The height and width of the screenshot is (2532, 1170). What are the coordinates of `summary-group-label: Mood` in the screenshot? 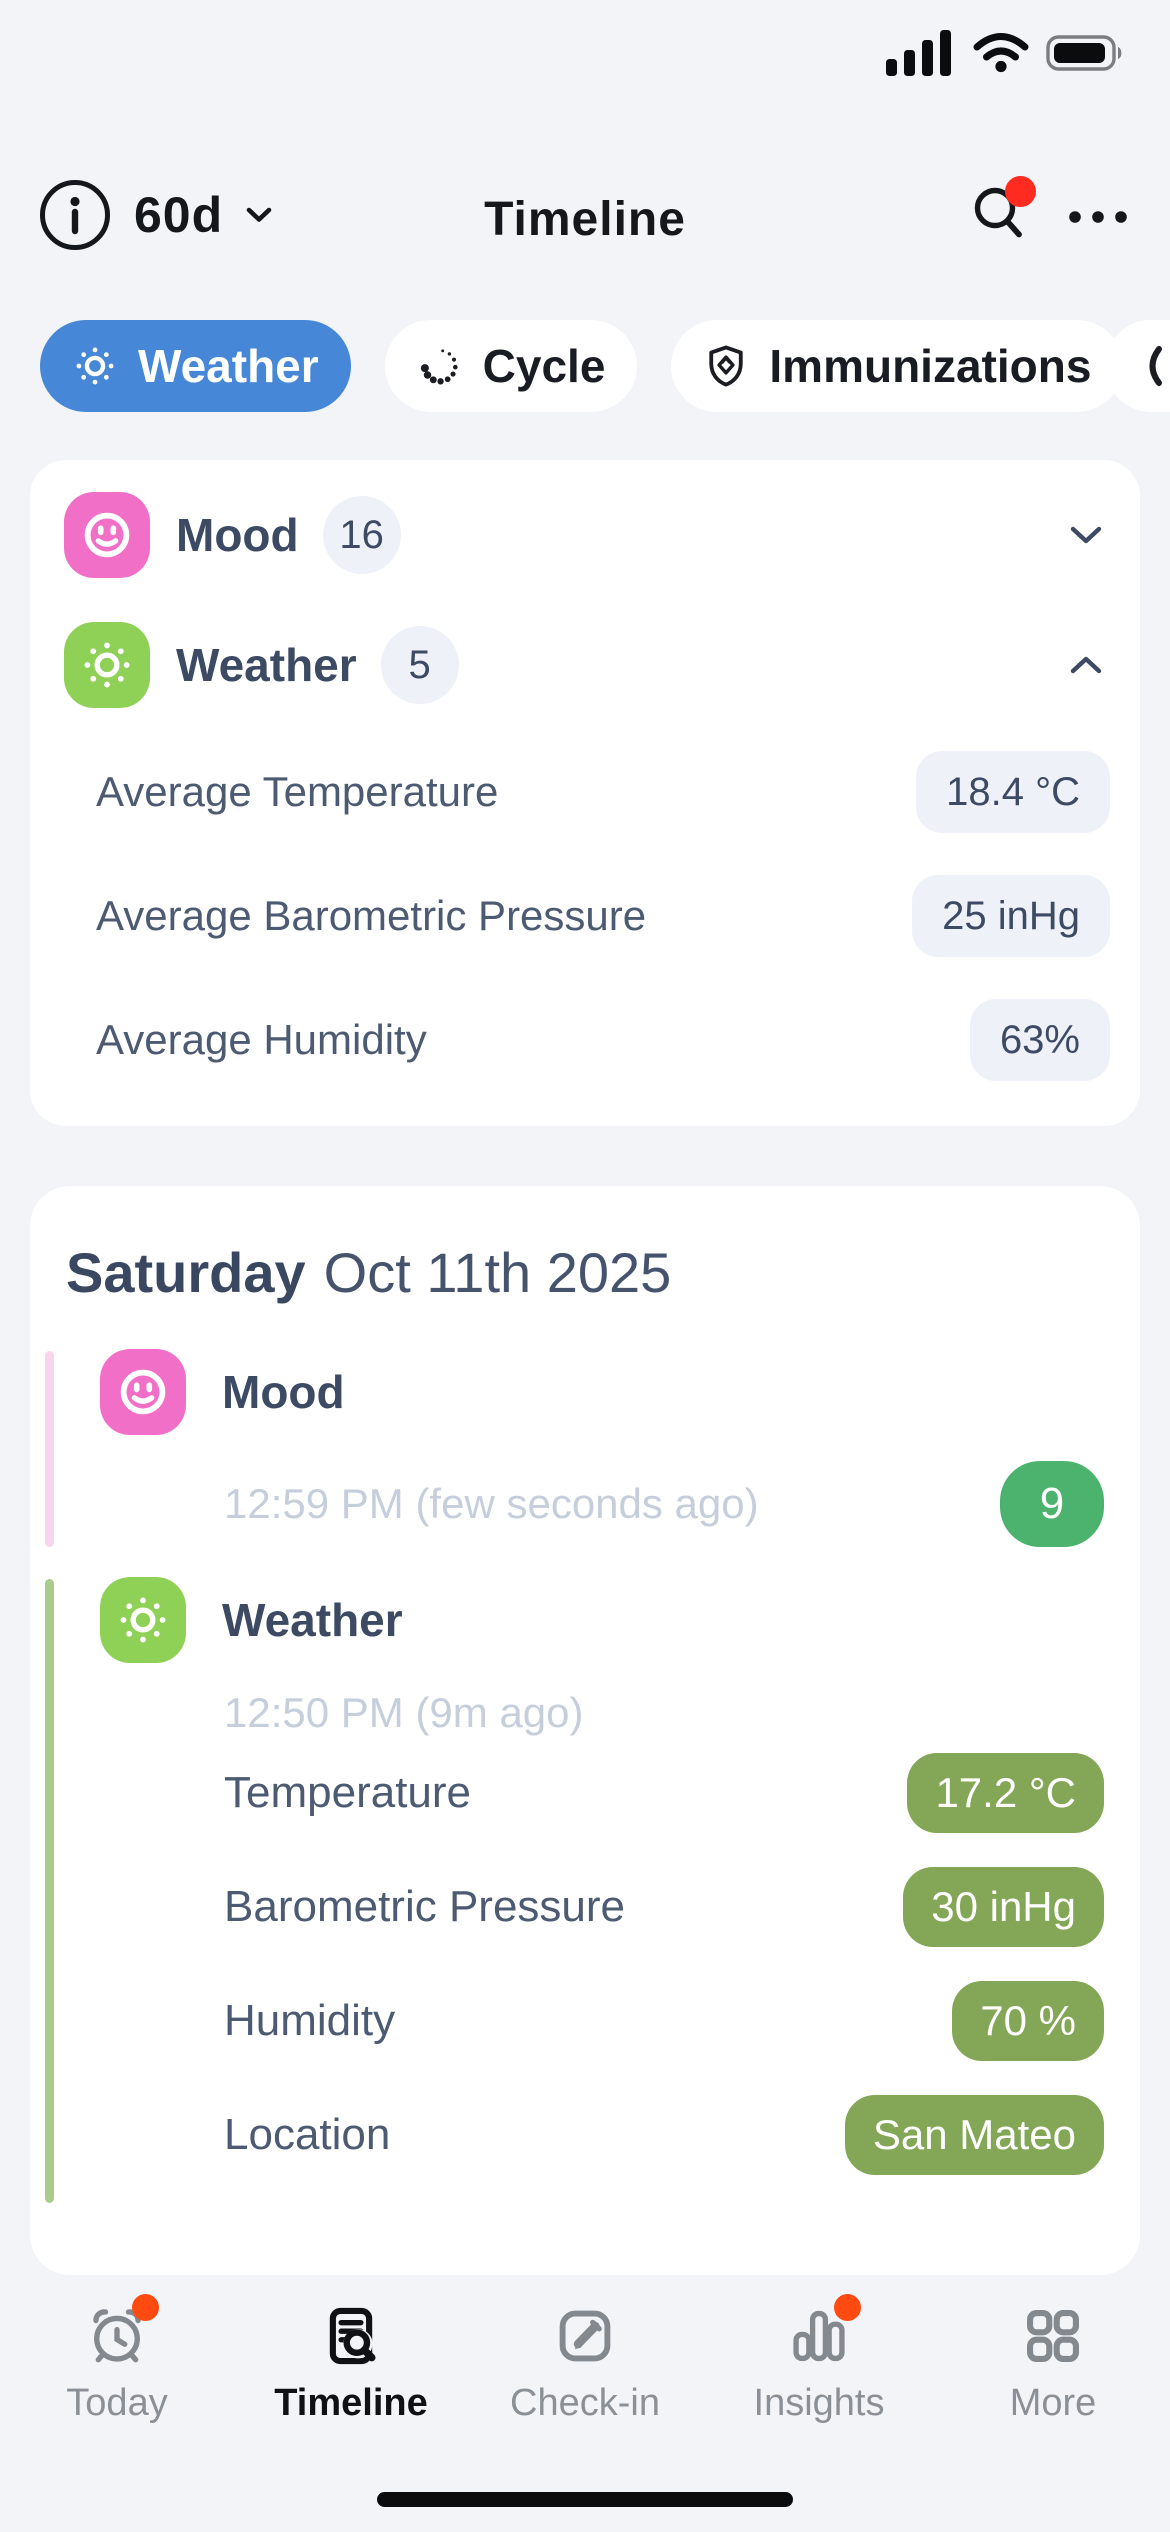 It's located at (237, 535).